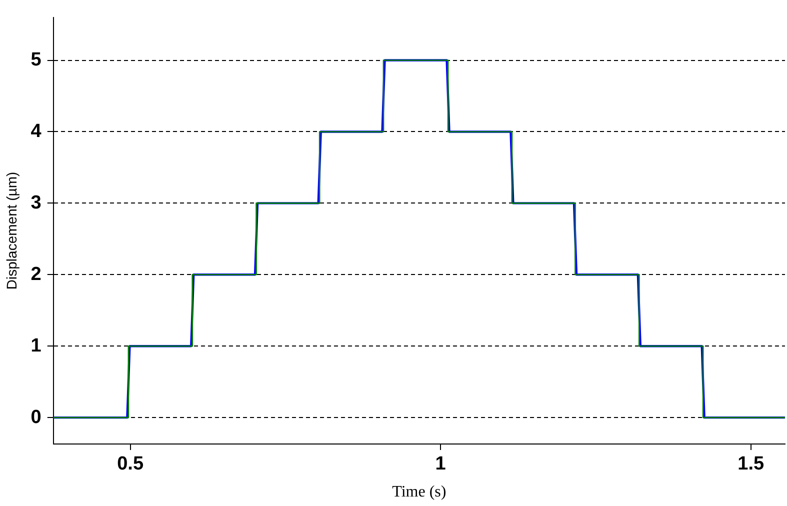  What do you see at coordinates (36, 203) in the screenshot?
I see `y-tick-label: 3` at bounding box center [36, 203].